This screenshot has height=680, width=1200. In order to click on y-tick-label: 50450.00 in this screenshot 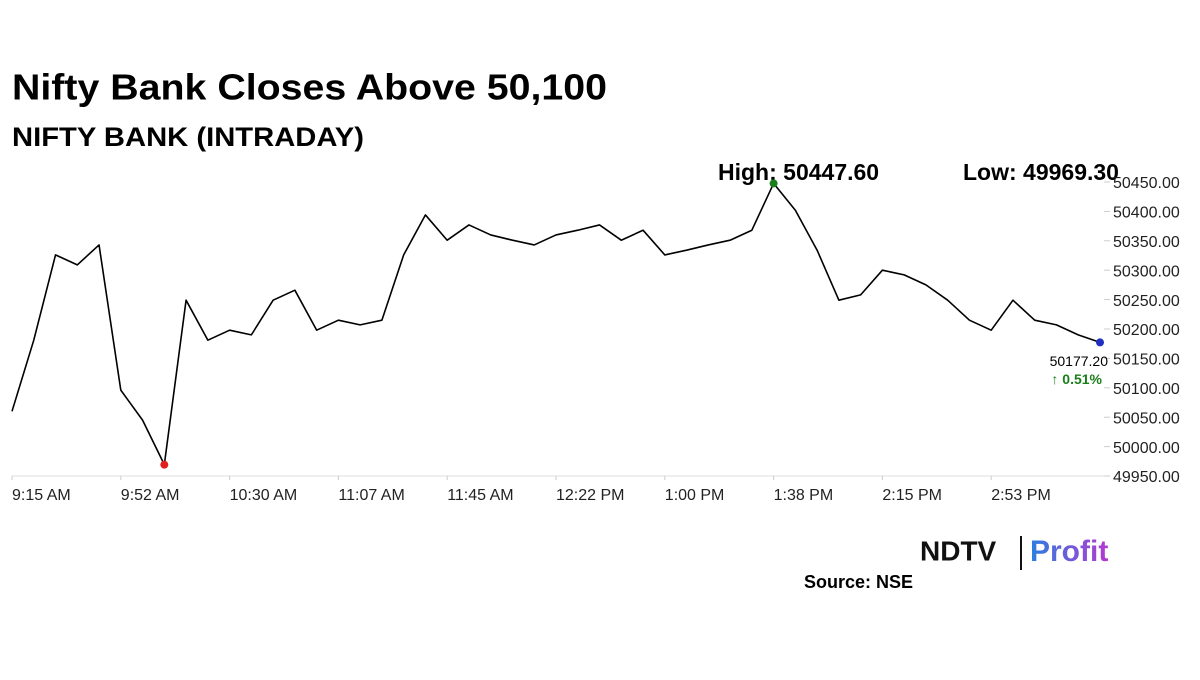, I will do `click(1146, 183)`.